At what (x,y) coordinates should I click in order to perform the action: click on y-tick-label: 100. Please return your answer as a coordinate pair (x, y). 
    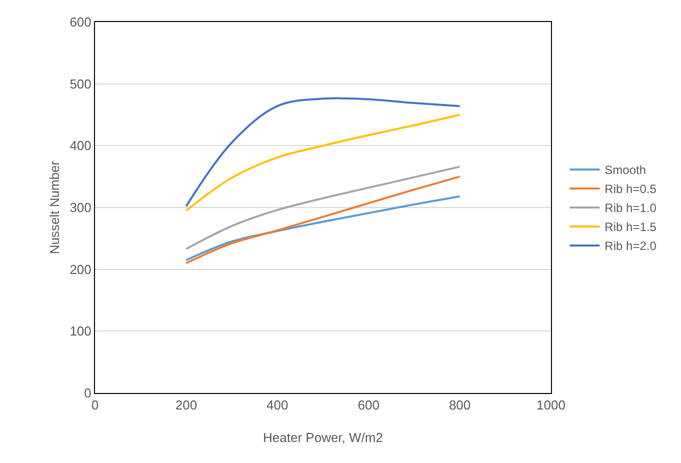
    Looking at the image, I should click on (81, 331).